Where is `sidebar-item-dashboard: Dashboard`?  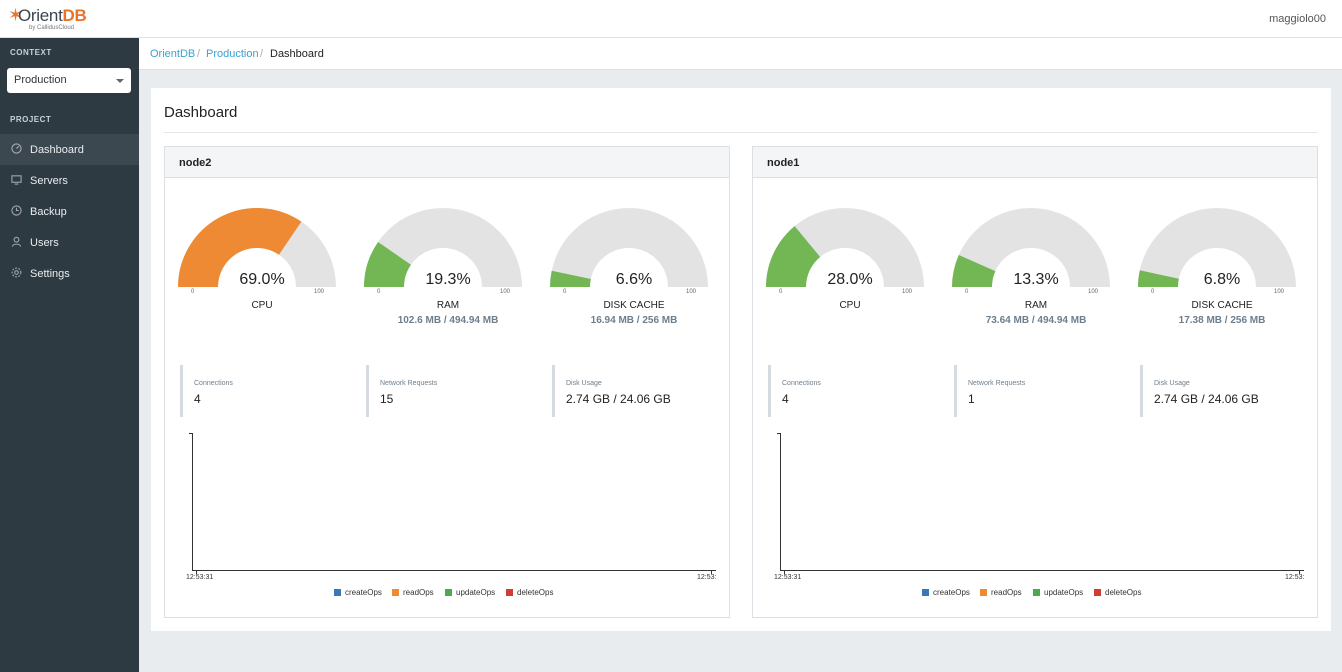
sidebar-item-dashboard: Dashboard is located at coordinates (69, 149).